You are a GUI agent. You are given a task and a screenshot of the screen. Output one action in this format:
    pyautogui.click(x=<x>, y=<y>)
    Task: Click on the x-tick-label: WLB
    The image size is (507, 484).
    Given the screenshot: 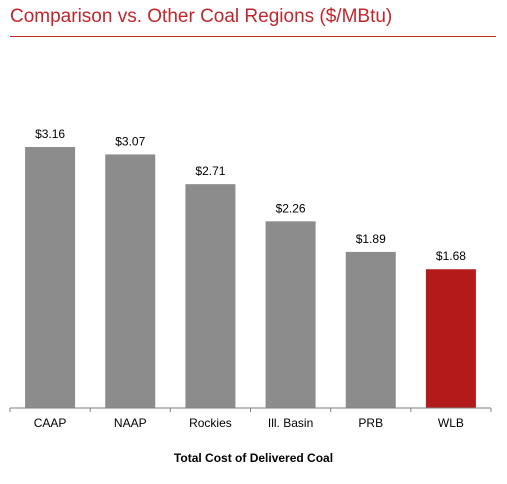 What is the action you would take?
    pyautogui.click(x=451, y=423)
    